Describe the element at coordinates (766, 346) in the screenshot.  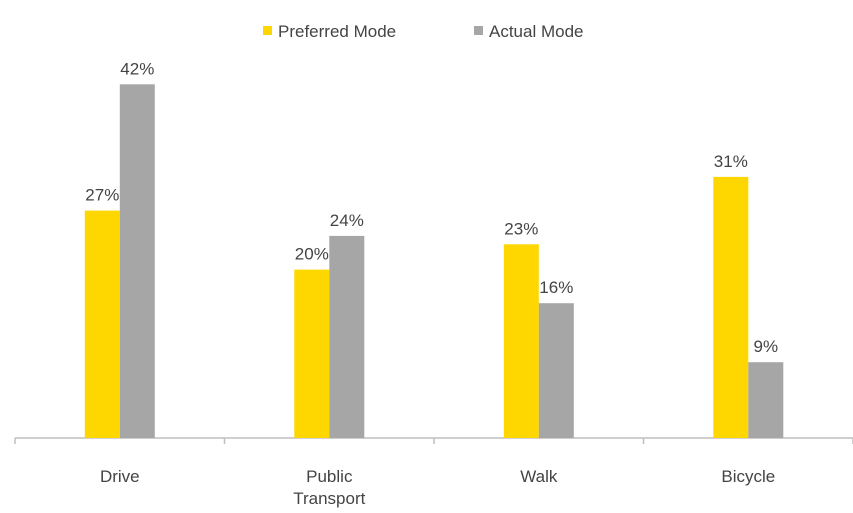
I see `data-label-bicycle-actual: 9%` at that location.